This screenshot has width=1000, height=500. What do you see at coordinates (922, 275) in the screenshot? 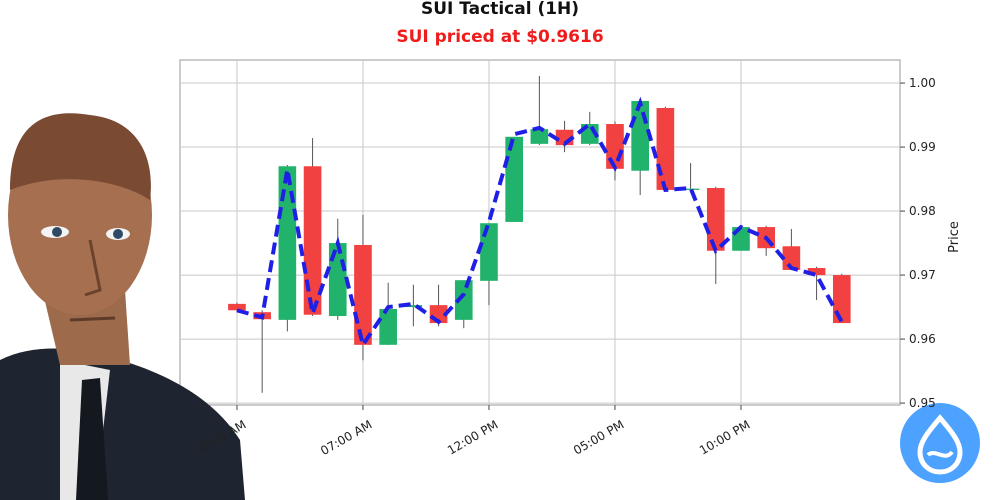
I see `y-tick-label: 0.97` at bounding box center [922, 275].